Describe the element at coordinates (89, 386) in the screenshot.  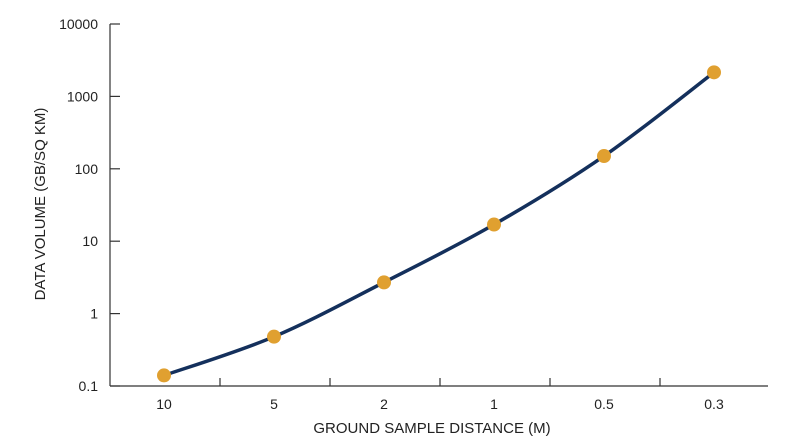
I see `y-tick-label: 0.1` at that location.